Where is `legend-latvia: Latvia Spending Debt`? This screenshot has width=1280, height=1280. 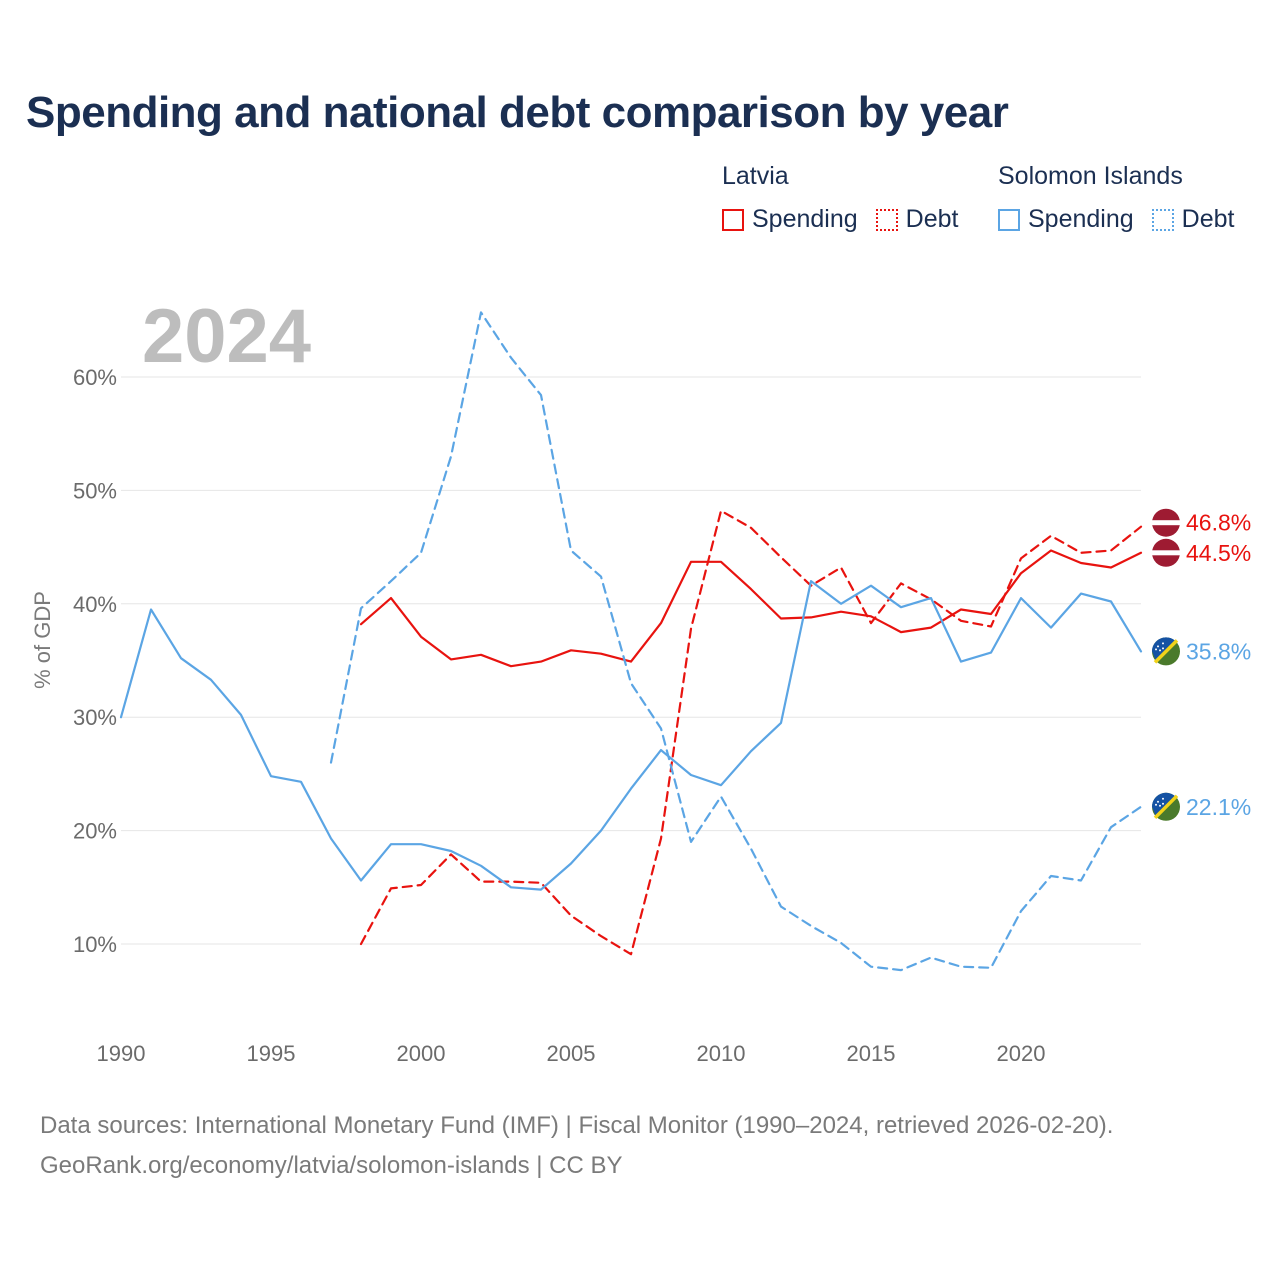
legend-latvia: Latvia Spending Debt is located at coordinates (849, 198).